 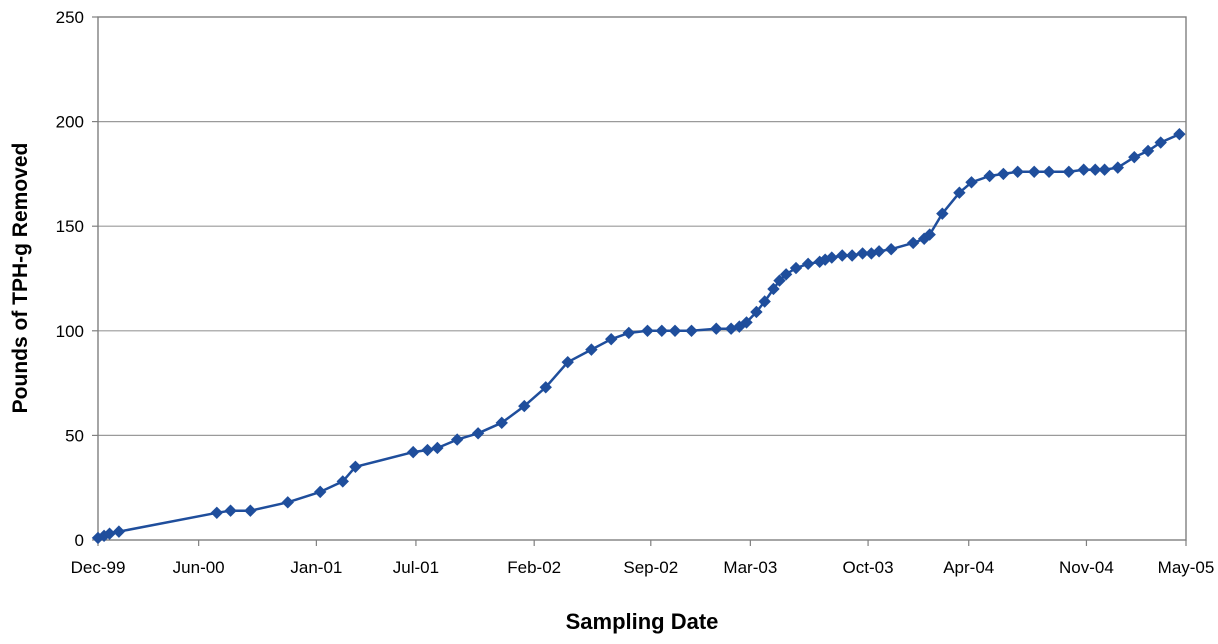 What do you see at coordinates (20, 278) in the screenshot?
I see `y-axis-label: Pounds of TPH-g Removed` at bounding box center [20, 278].